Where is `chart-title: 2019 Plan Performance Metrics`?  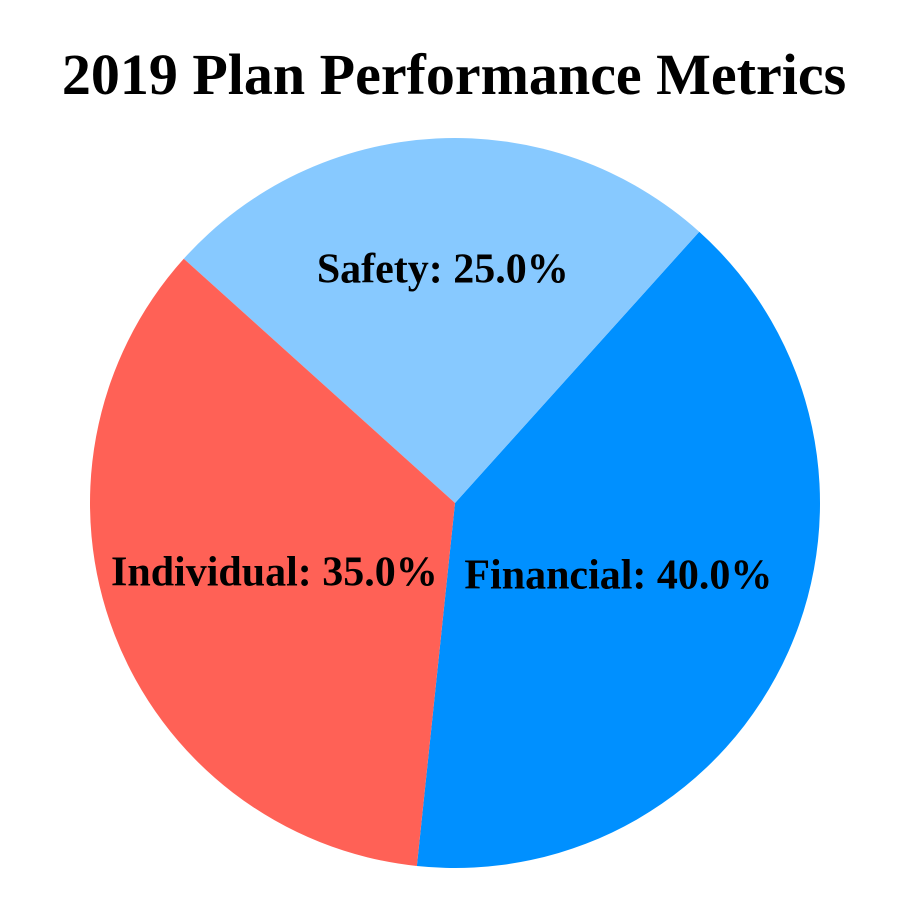
chart-title: 2019 Plan Performance Metrics is located at coordinates (454, 74).